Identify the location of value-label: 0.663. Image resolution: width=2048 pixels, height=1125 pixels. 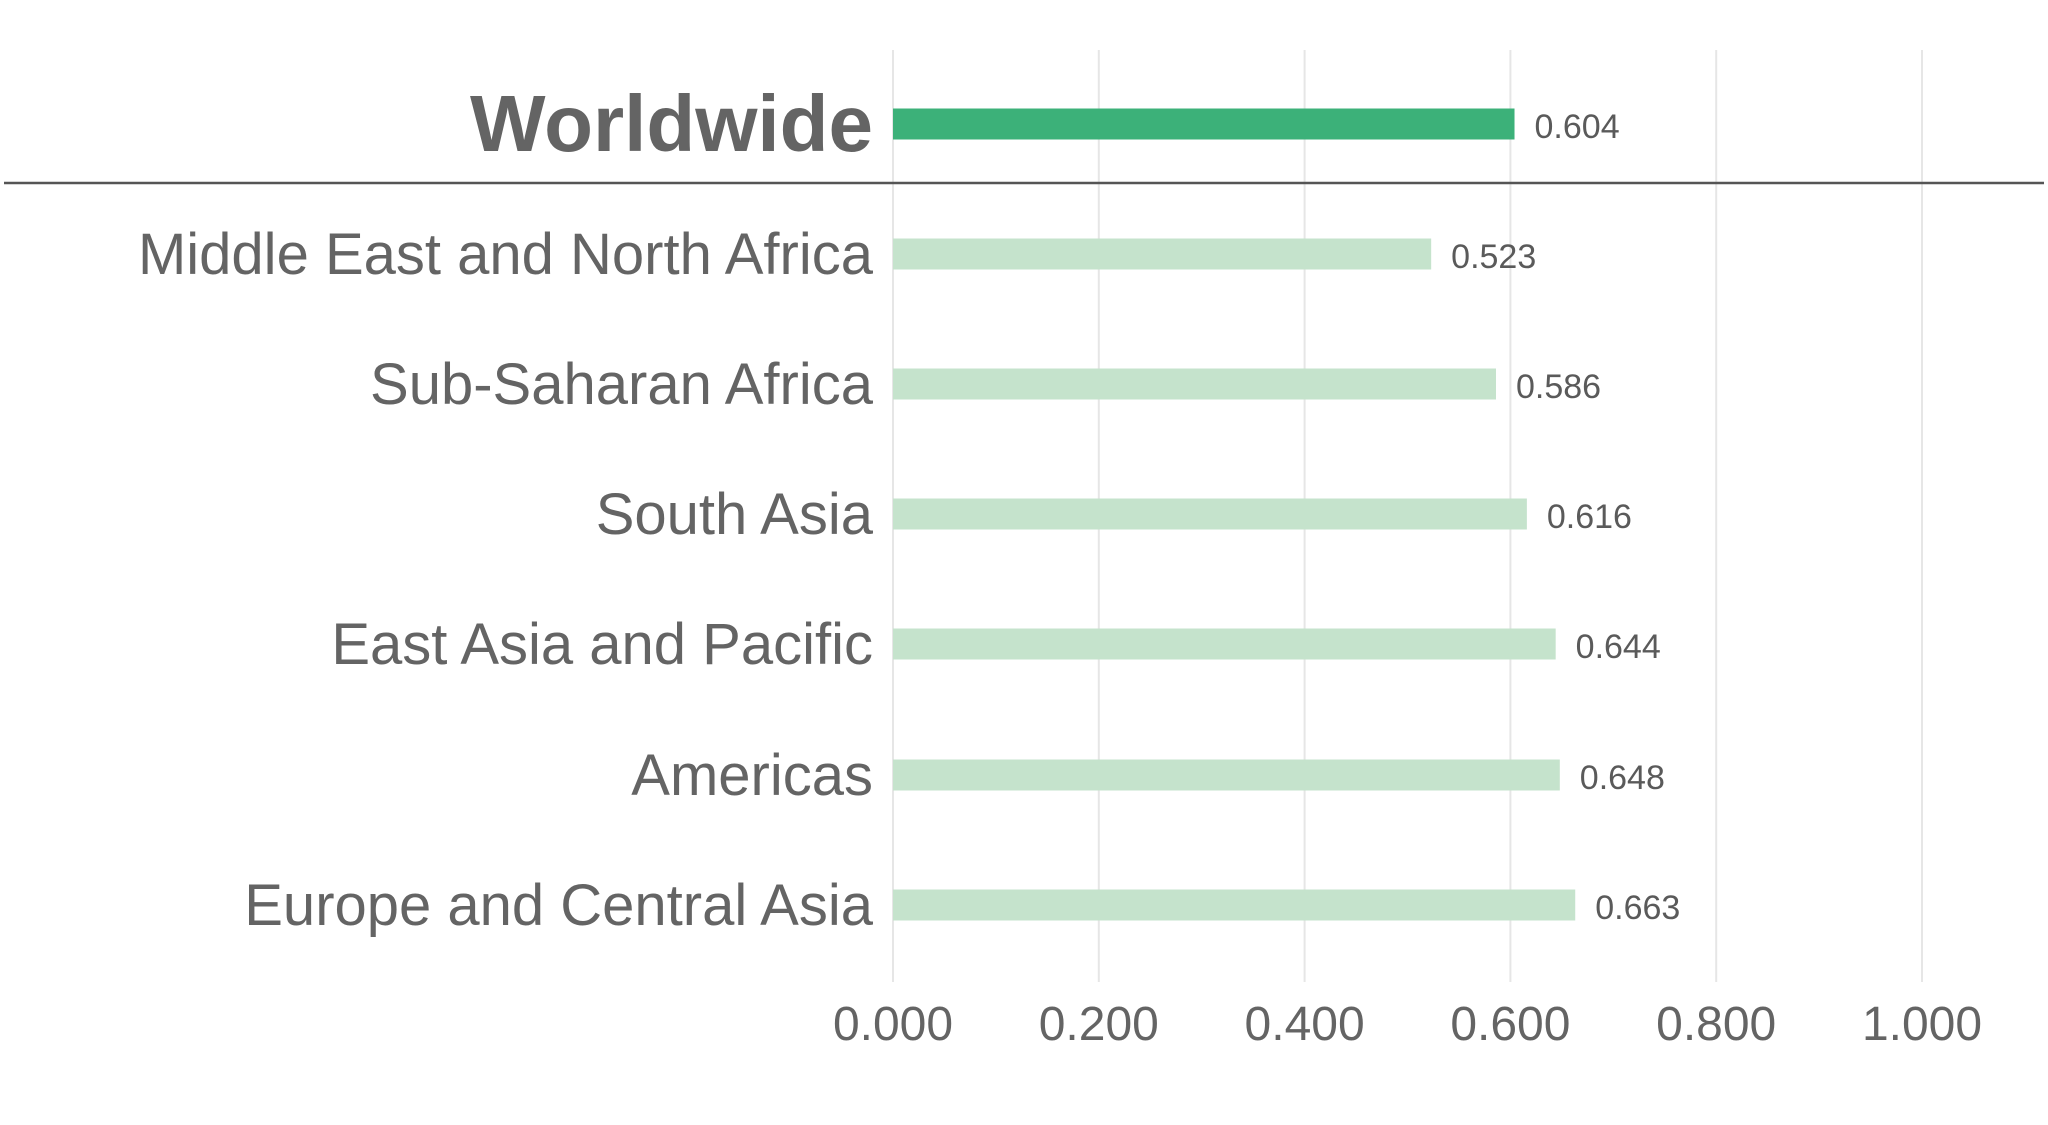
(1637, 908).